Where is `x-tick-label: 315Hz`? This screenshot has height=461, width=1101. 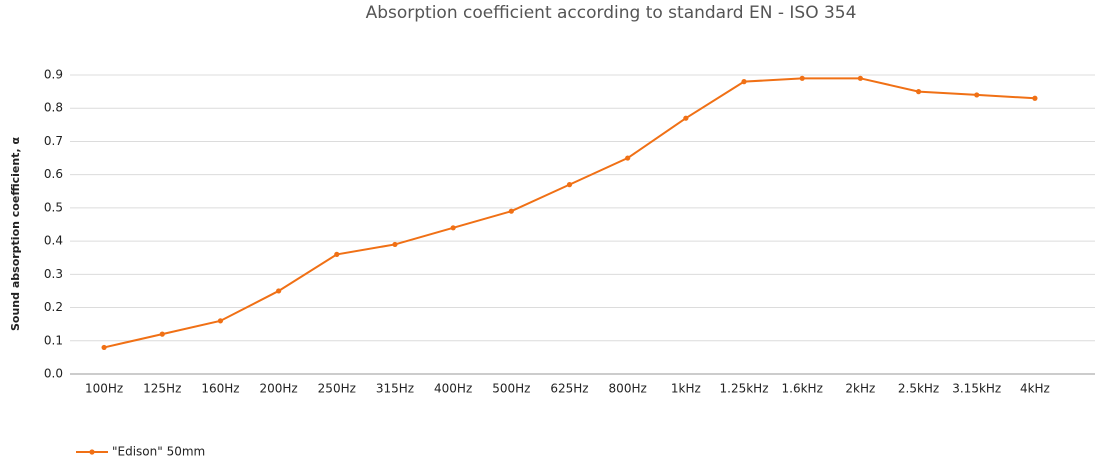 x-tick-label: 315Hz is located at coordinates (395, 389).